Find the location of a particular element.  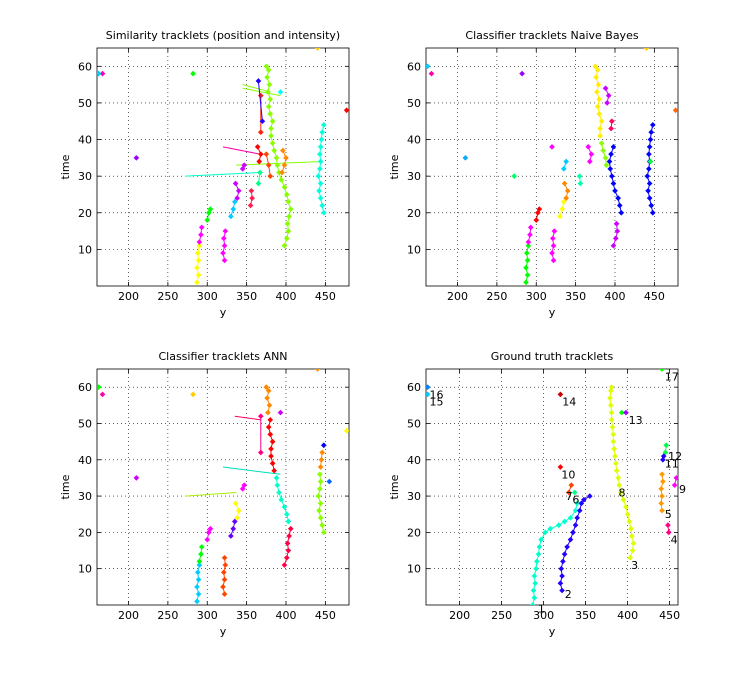

x-tick-label: 250 is located at coordinates (167, 615).